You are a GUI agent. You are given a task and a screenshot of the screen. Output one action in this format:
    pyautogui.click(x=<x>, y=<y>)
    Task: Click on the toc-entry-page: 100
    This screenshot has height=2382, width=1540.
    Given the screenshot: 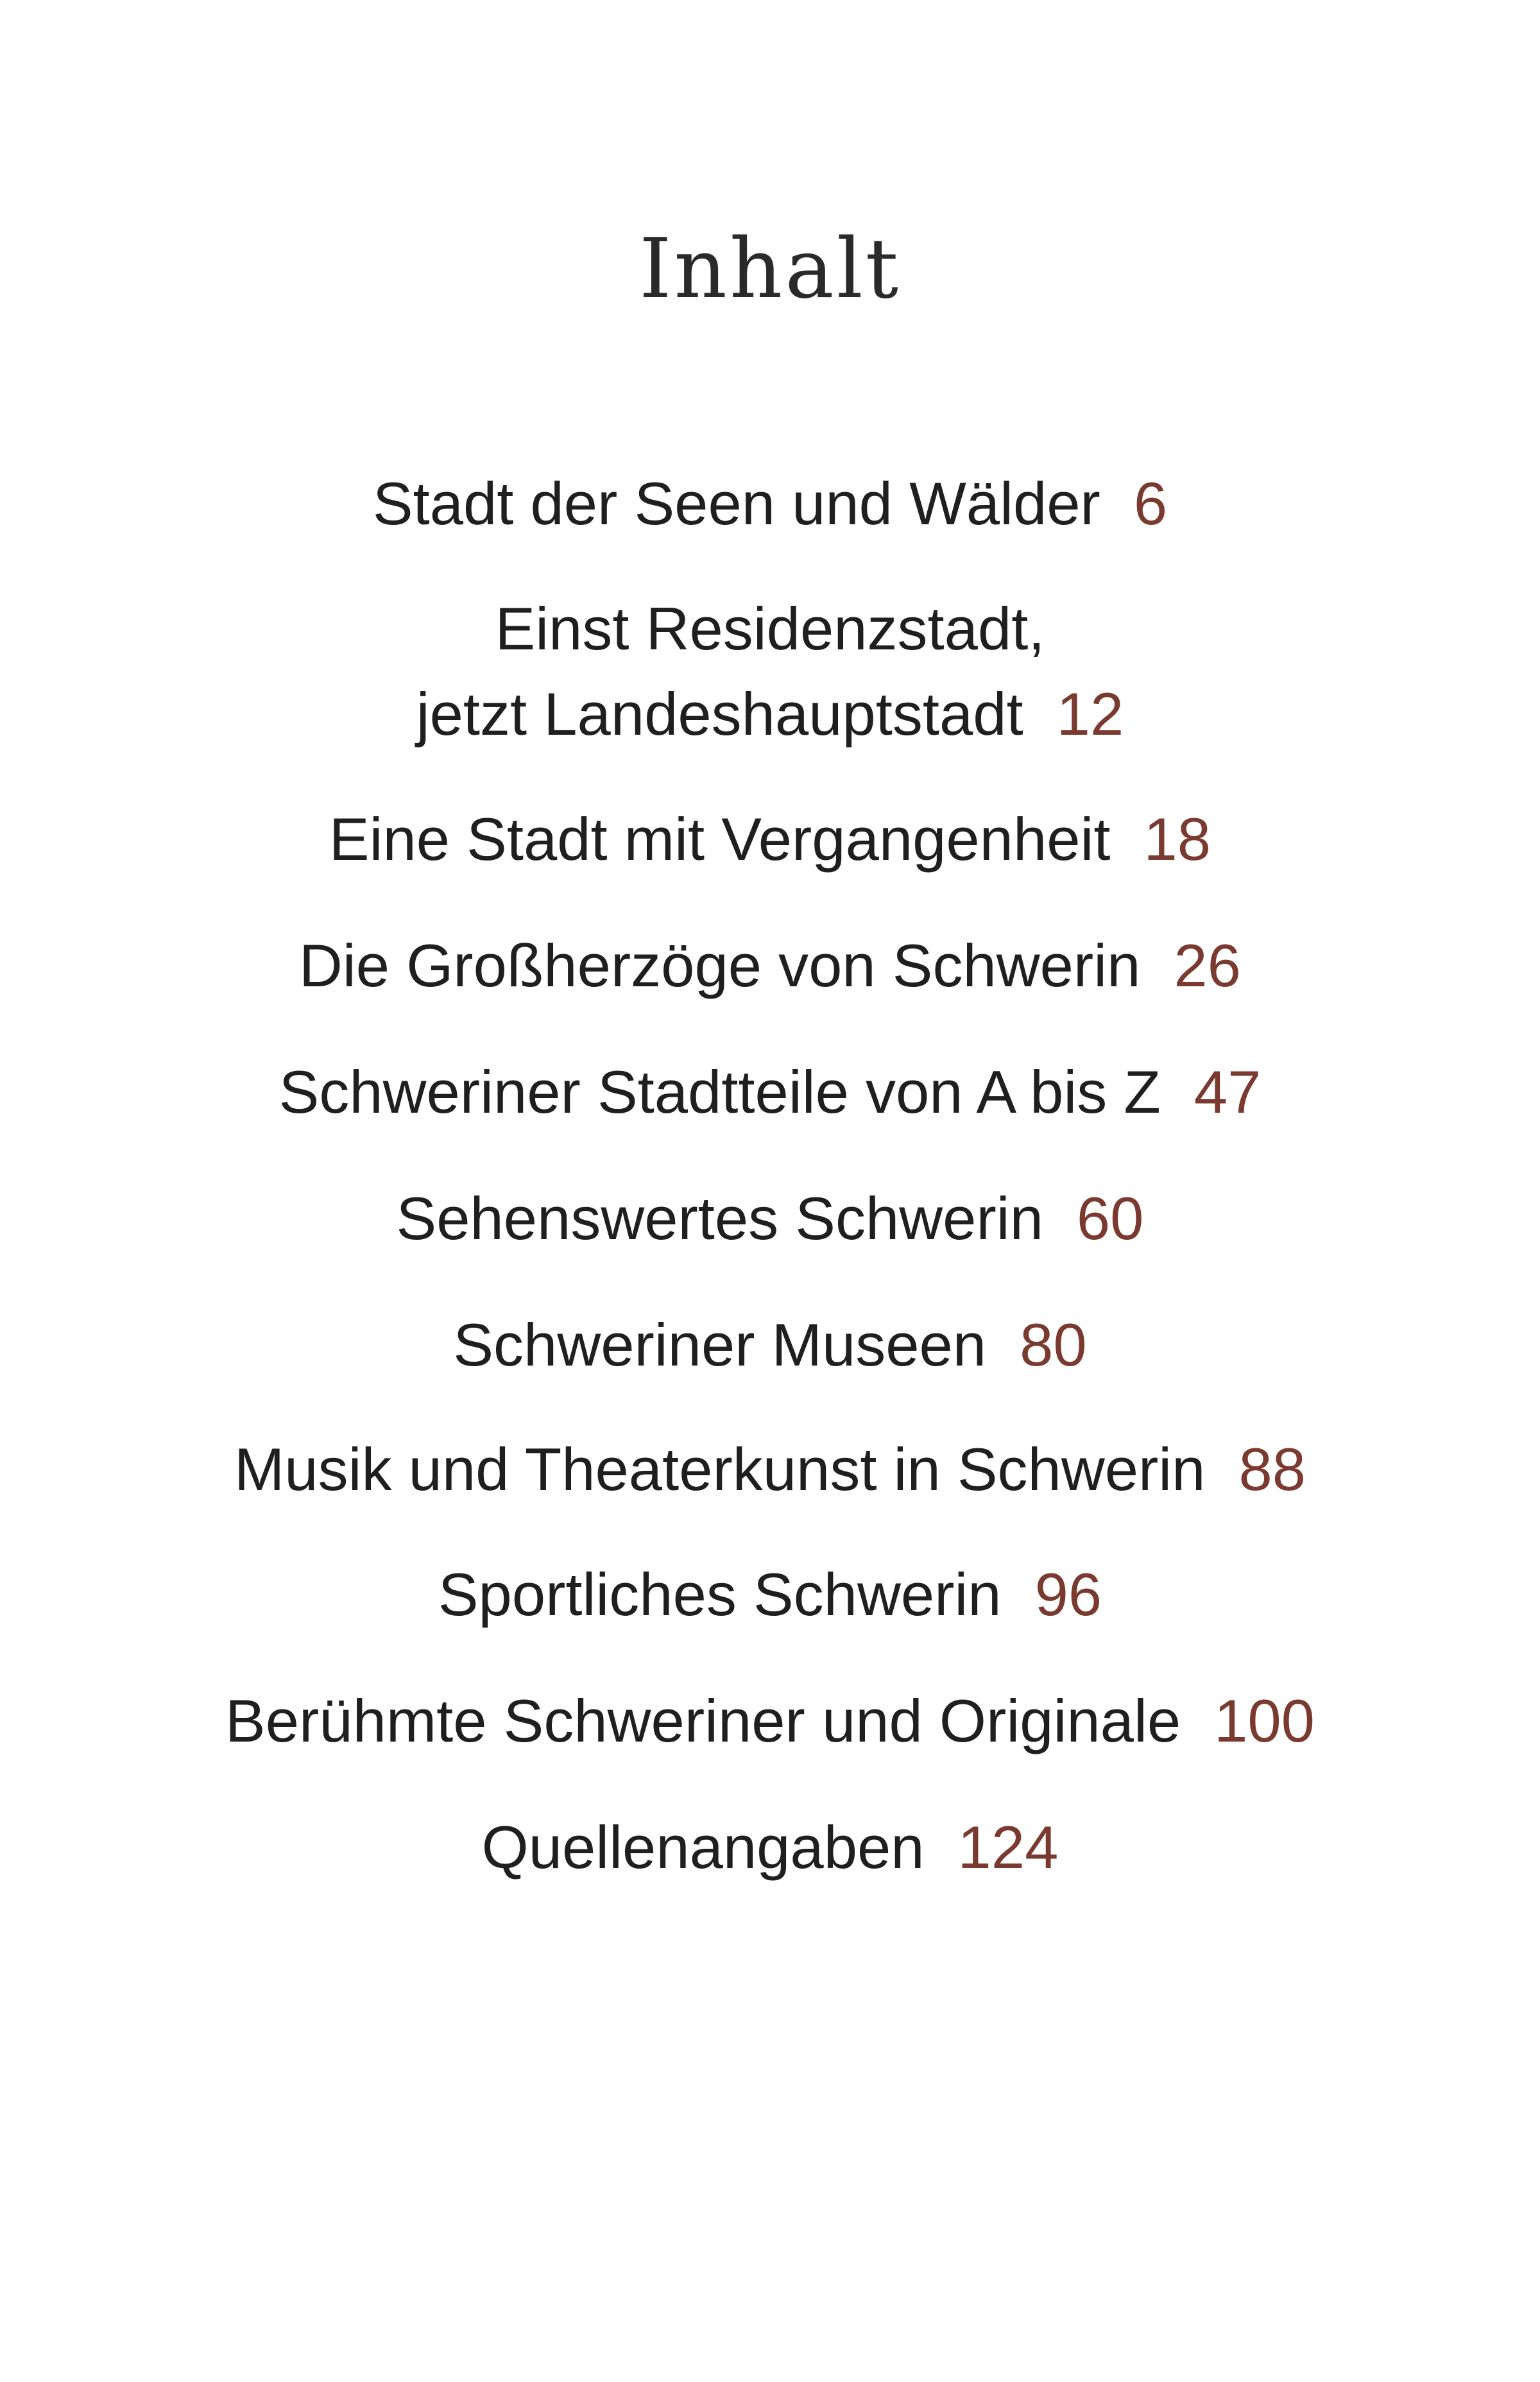 What is the action you would take?
    pyautogui.click(x=1265, y=1720)
    